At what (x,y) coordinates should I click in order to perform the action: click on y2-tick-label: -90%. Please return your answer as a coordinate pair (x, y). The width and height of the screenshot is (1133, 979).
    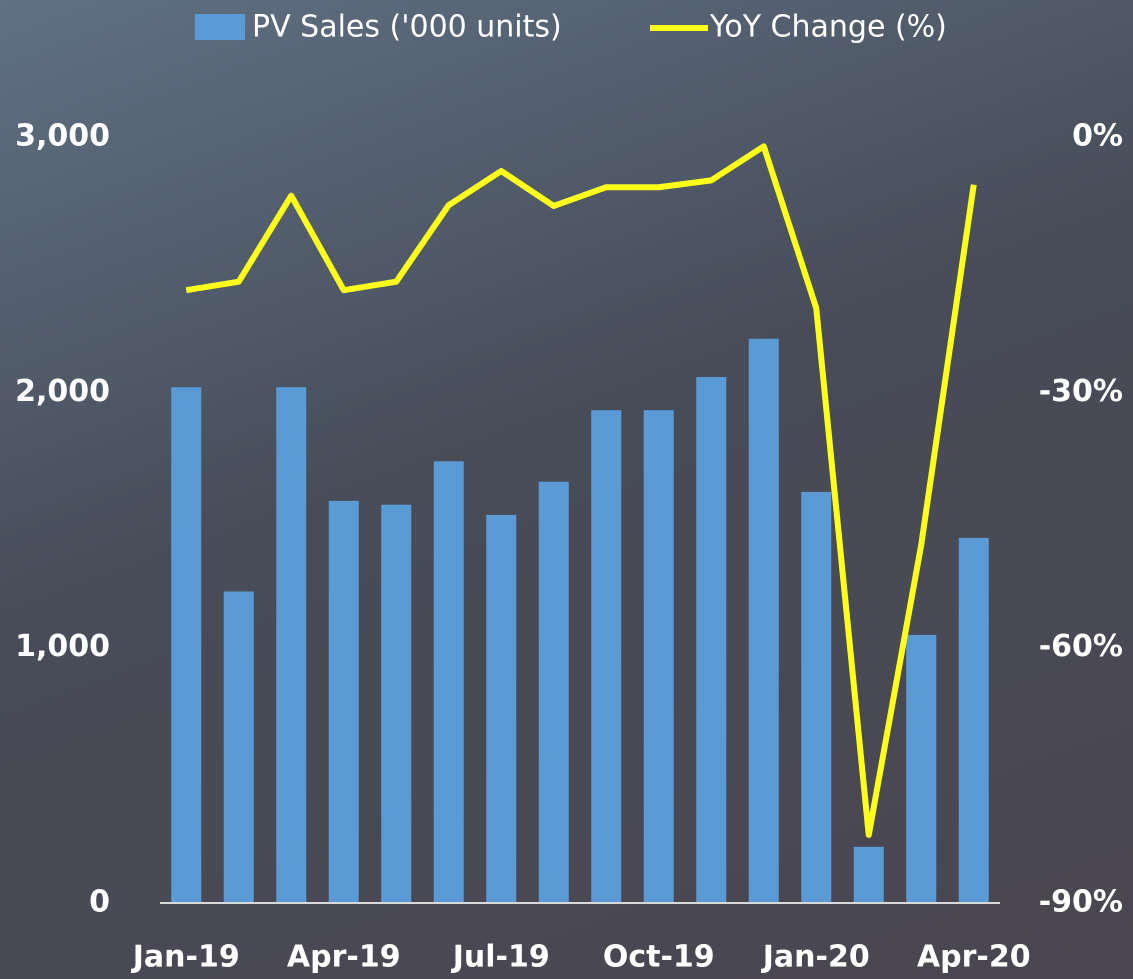
    Looking at the image, I should click on (1081, 902).